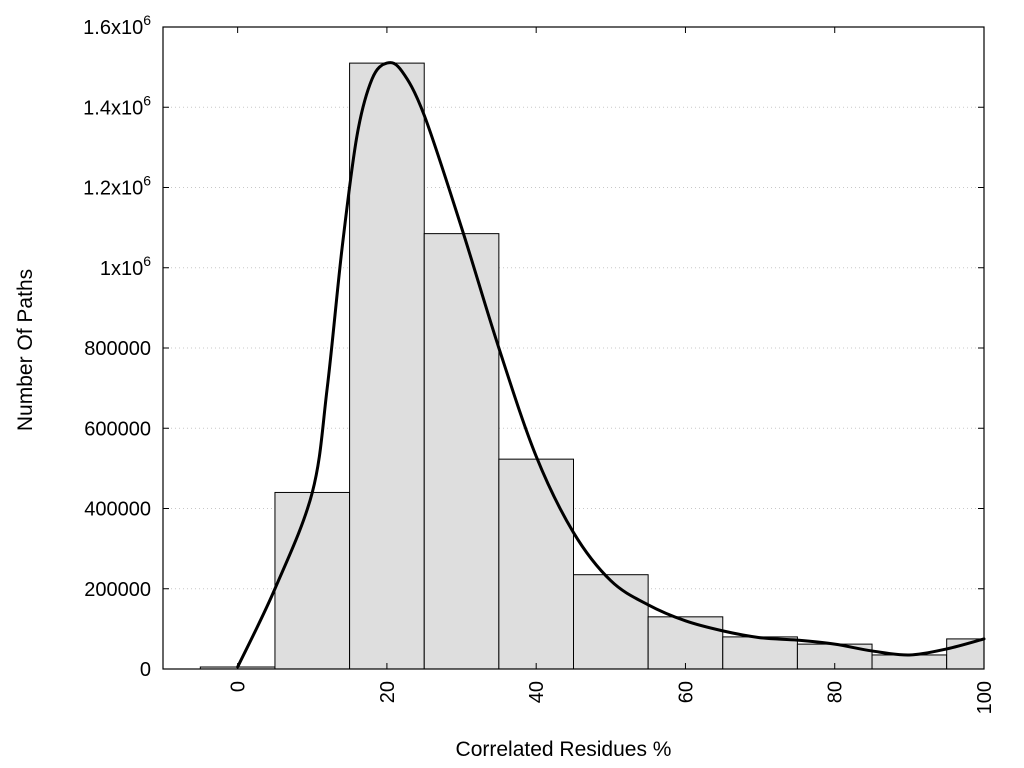 Image resolution: width=1024 pixels, height=768 pixels. Describe the element at coordinates (686, 692) in the screenshot. I see `x-tick-label-3: 60` at that location.